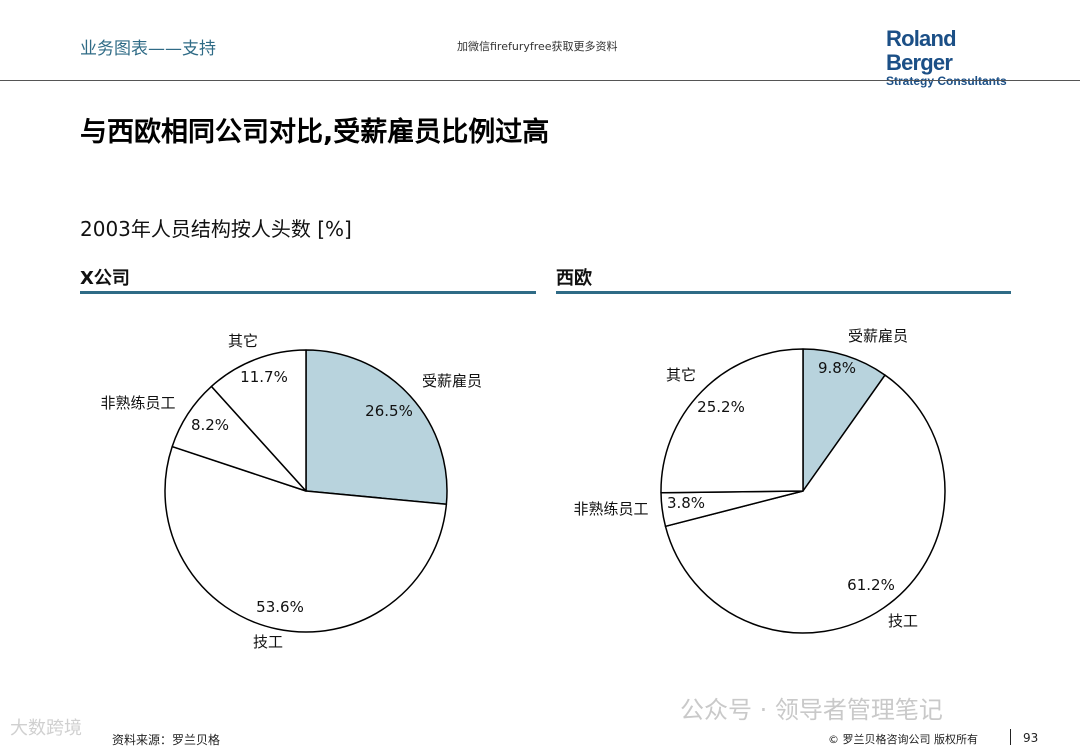  What do you see at coordinates (783, 292) in the screenshot?
I see `panel-rule-right` at bounding box center [783, 292].